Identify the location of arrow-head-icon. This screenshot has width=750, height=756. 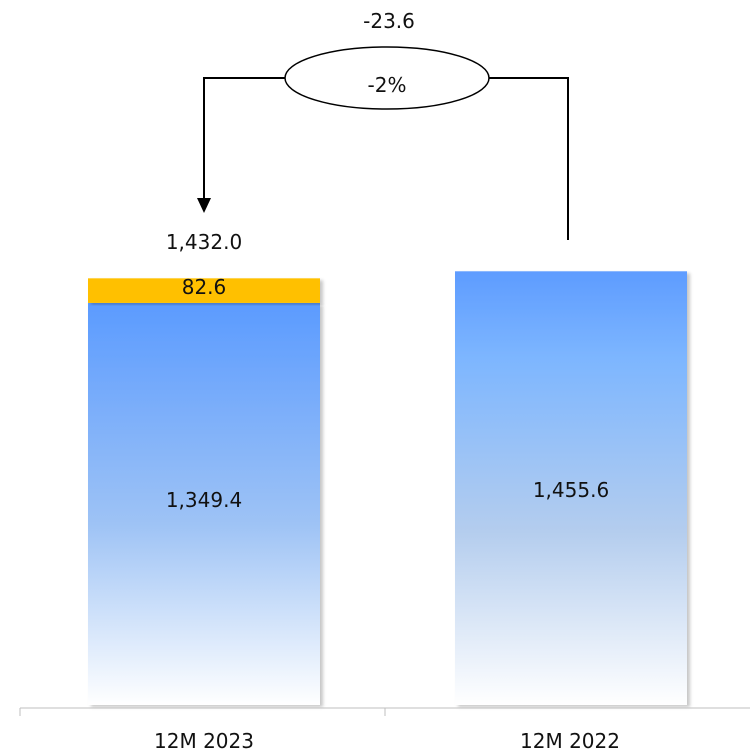
(204, 205).